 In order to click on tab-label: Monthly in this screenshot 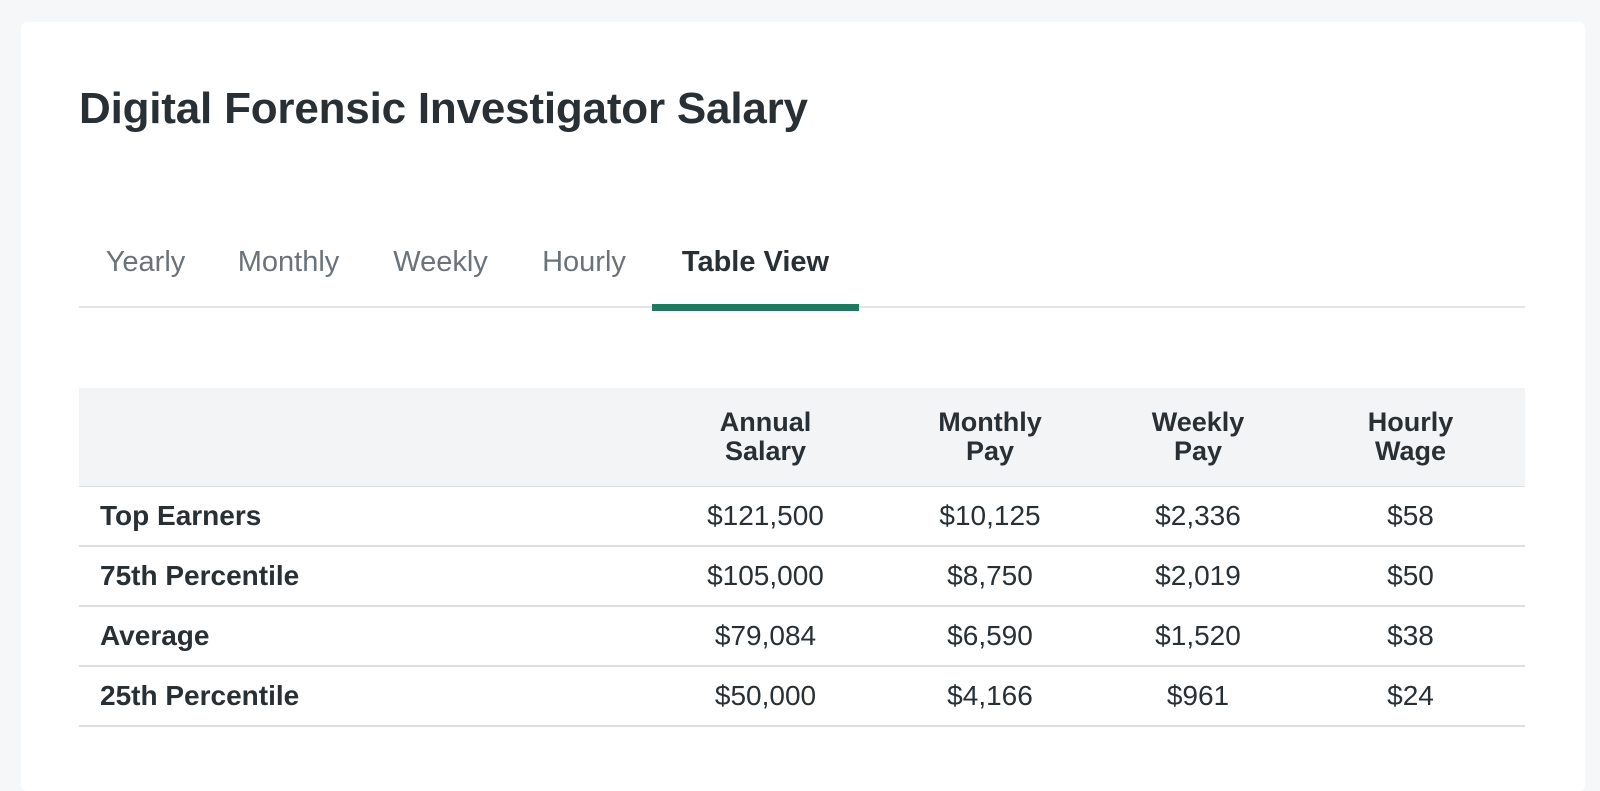, I will do `click(288, 261)`.